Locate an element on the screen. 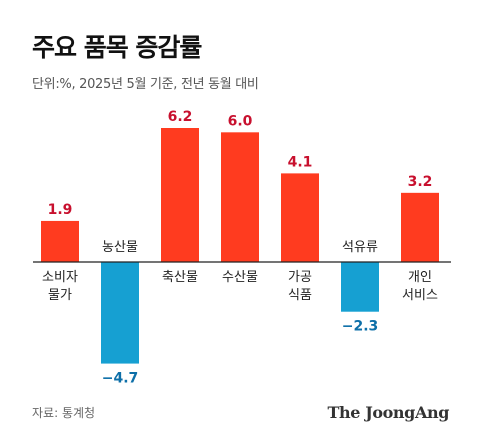 The width and height of the screenshot is (480, 441). value-label-5: −2.3 is located at coordinates (360, 327).